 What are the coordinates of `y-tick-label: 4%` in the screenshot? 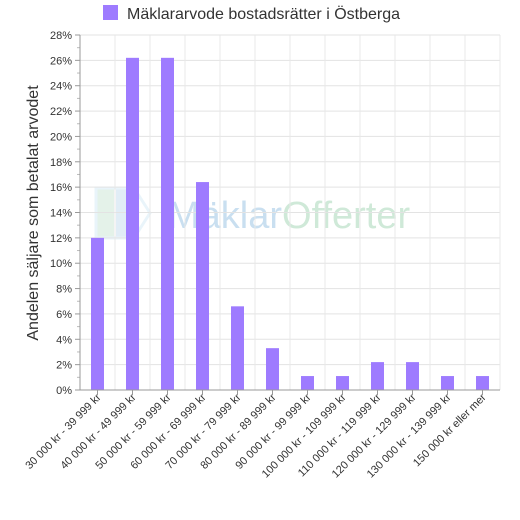 It's located at (64, 340).